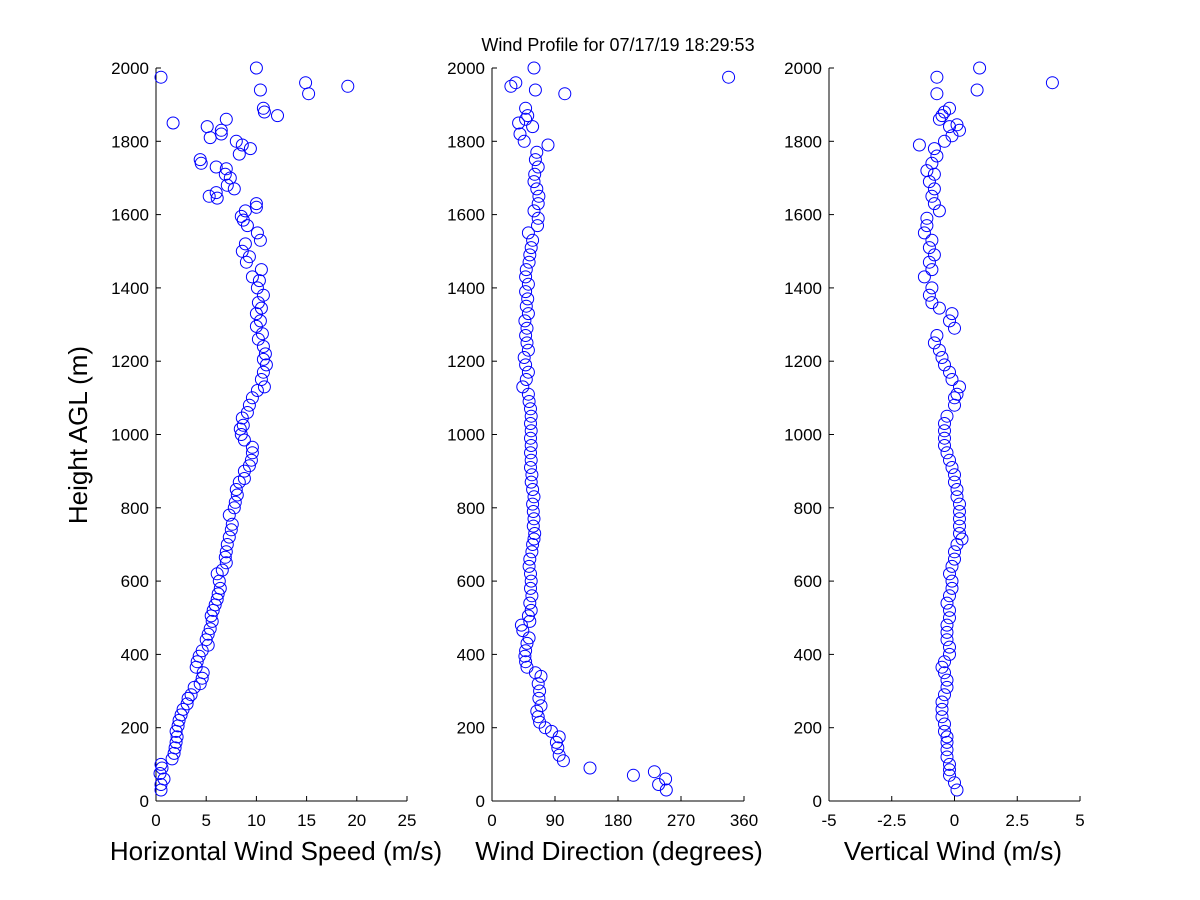  Describe the element at coordinates (135, 581) in the screenshot. I see `y-tick-label: 600` at that location.